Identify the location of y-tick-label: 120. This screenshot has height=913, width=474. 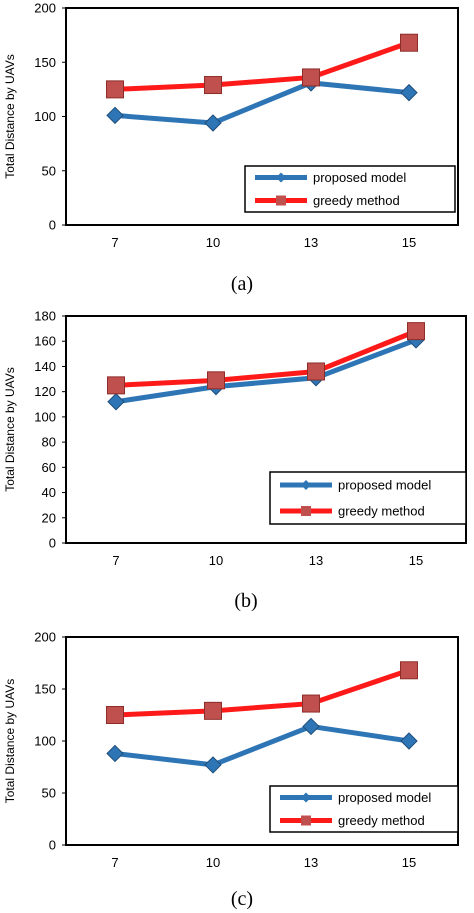
(45, 391).